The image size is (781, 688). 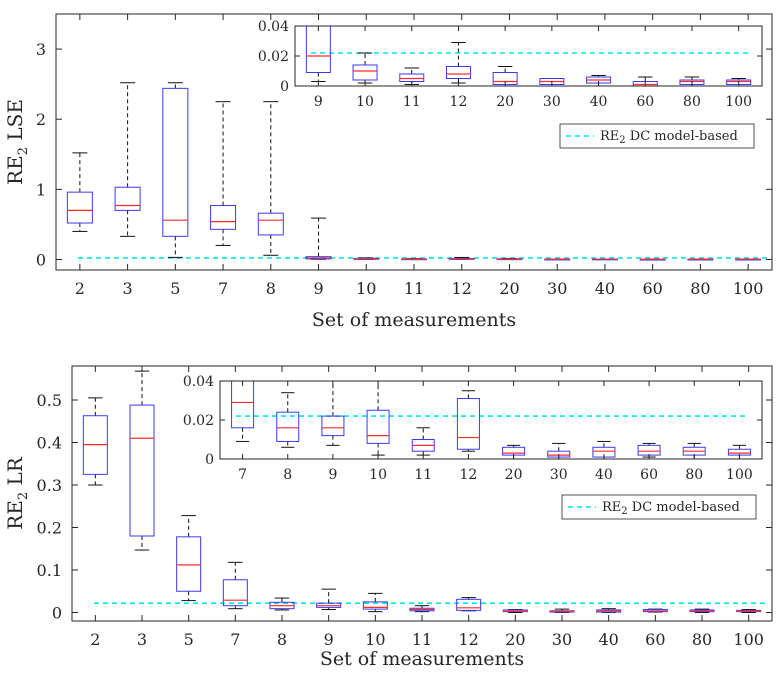 What do you see at coordinates (329, 639) in the screenshot?
I see `x-tick-label: 9` at bounding box center [329, 639].